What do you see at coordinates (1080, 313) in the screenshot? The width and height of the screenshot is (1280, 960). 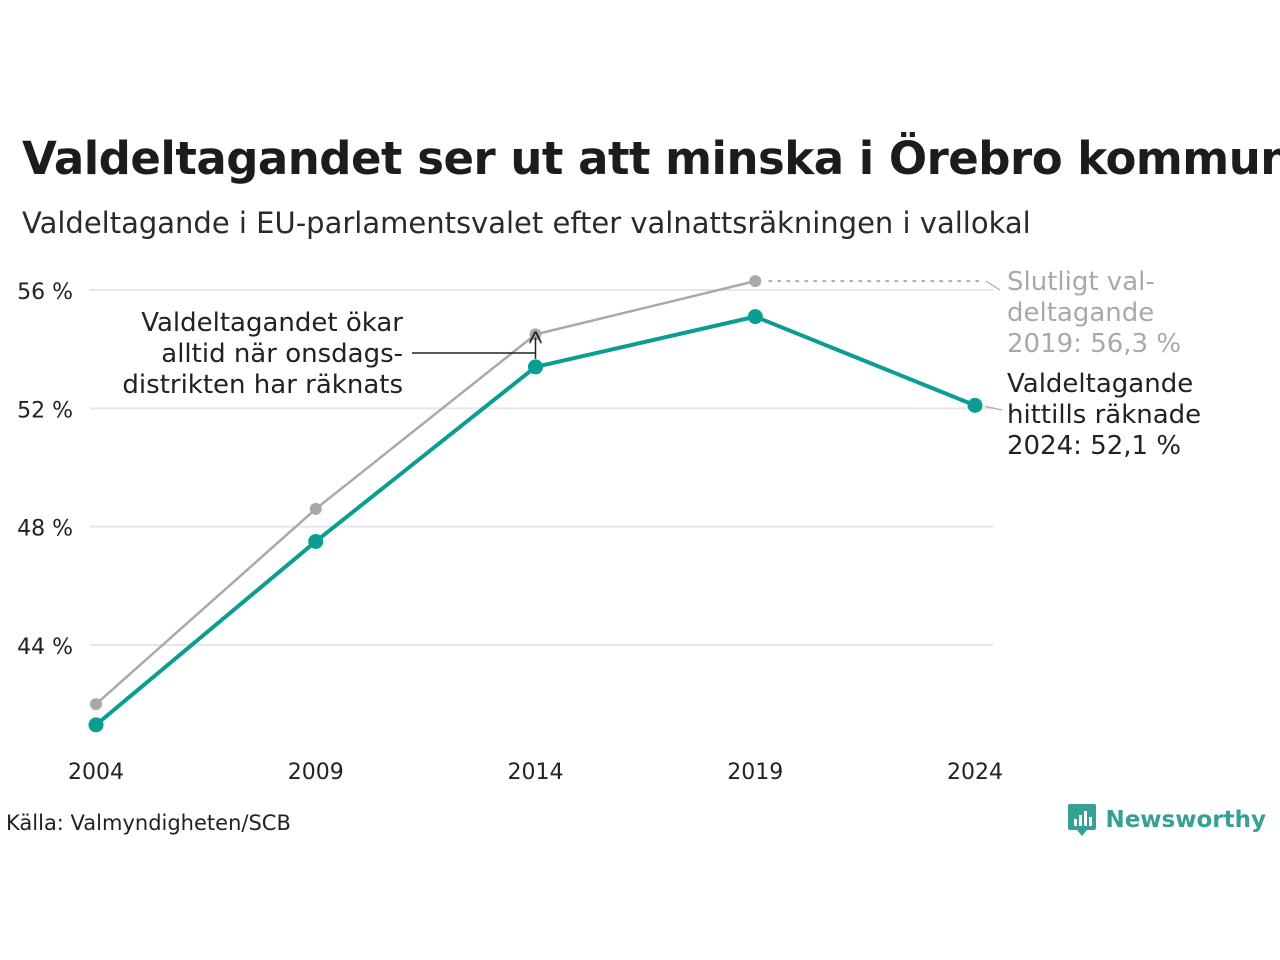 I see `final-series-label: deltagande` at bounding box center [1080, 313].